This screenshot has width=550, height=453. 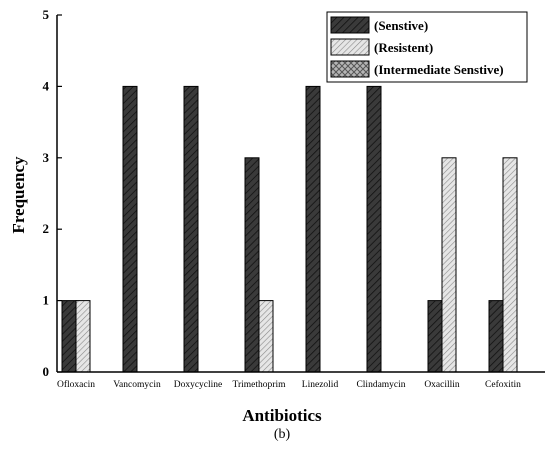 I want to click on x-tick-label: Vancomycin, so click(x=137, y=385).